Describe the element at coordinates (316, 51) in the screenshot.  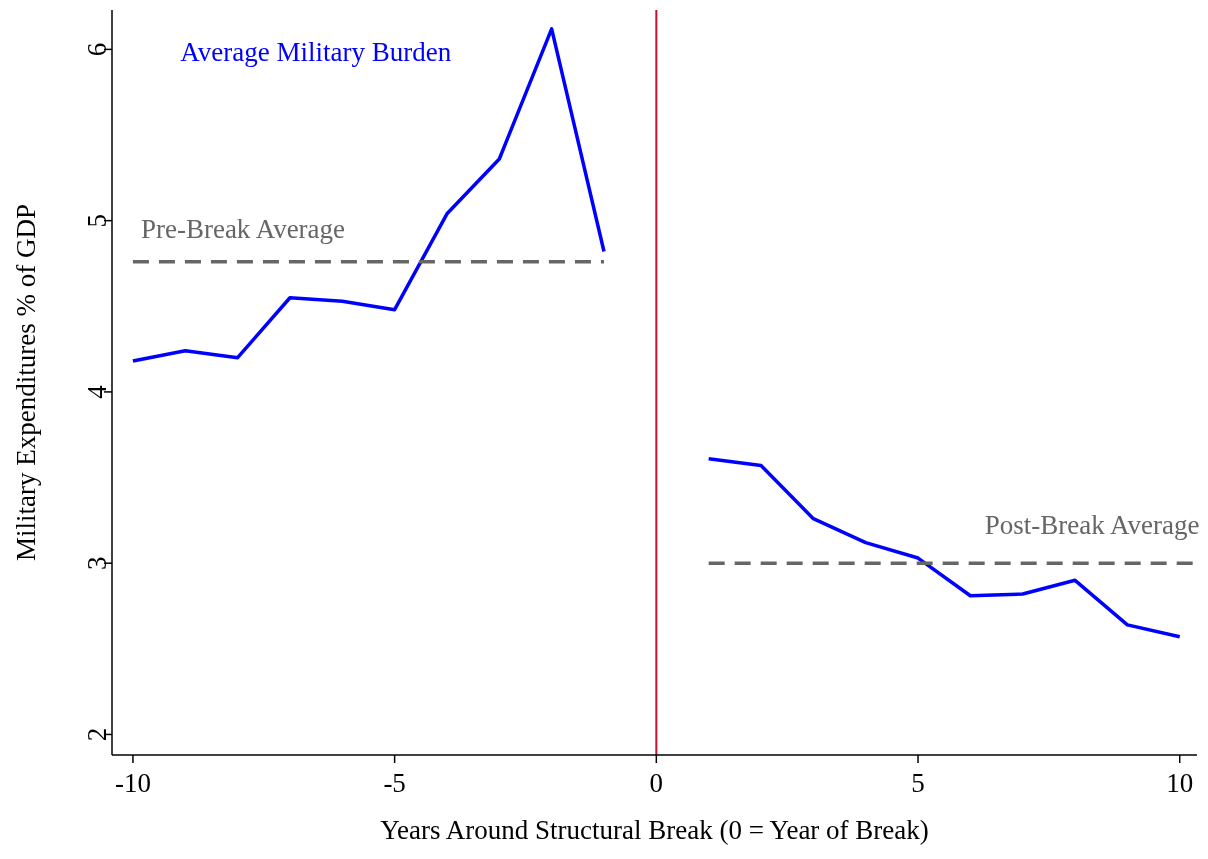
I see `text: Average Military Burden` at that location.